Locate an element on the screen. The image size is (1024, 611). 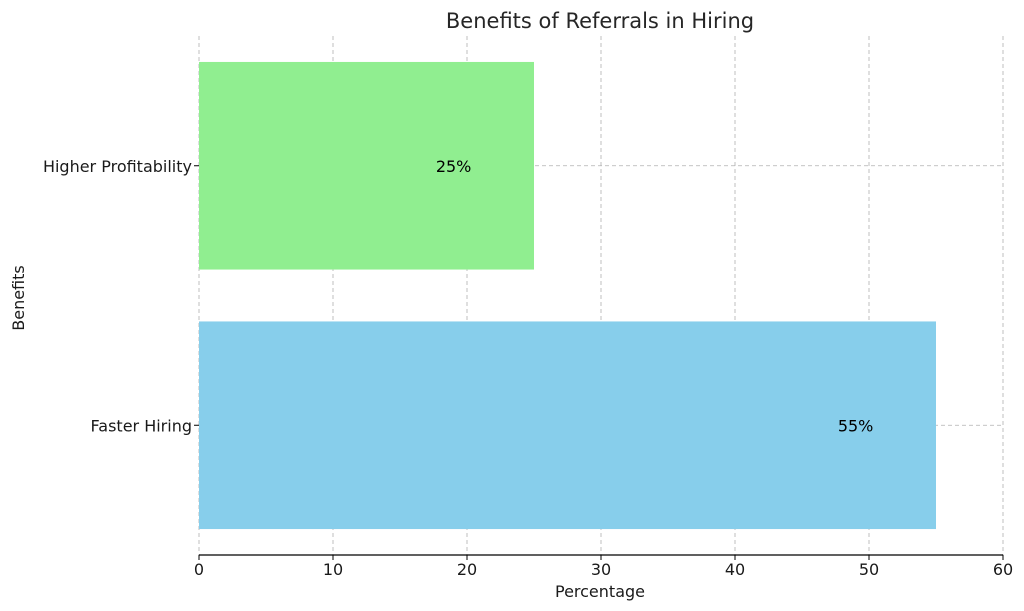
x-tick-label: 10 is located at coordinates (333, 569).